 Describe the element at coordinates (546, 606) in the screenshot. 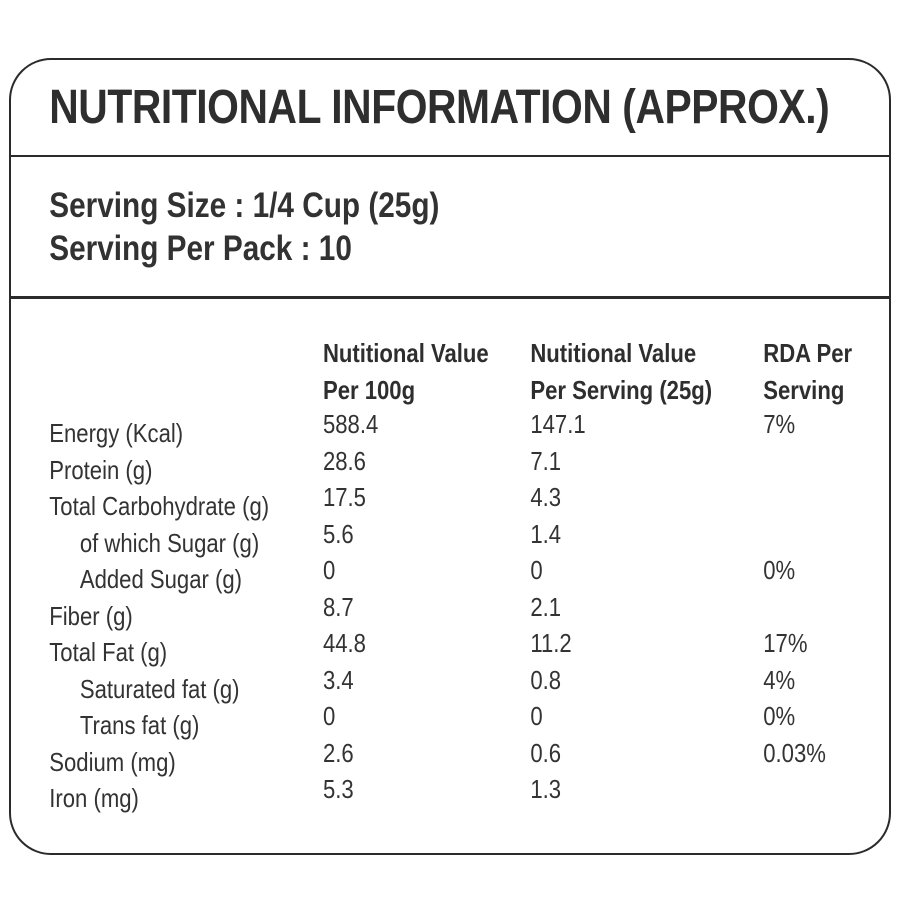

I see `row-value-per-serving: 2.1` at that location.